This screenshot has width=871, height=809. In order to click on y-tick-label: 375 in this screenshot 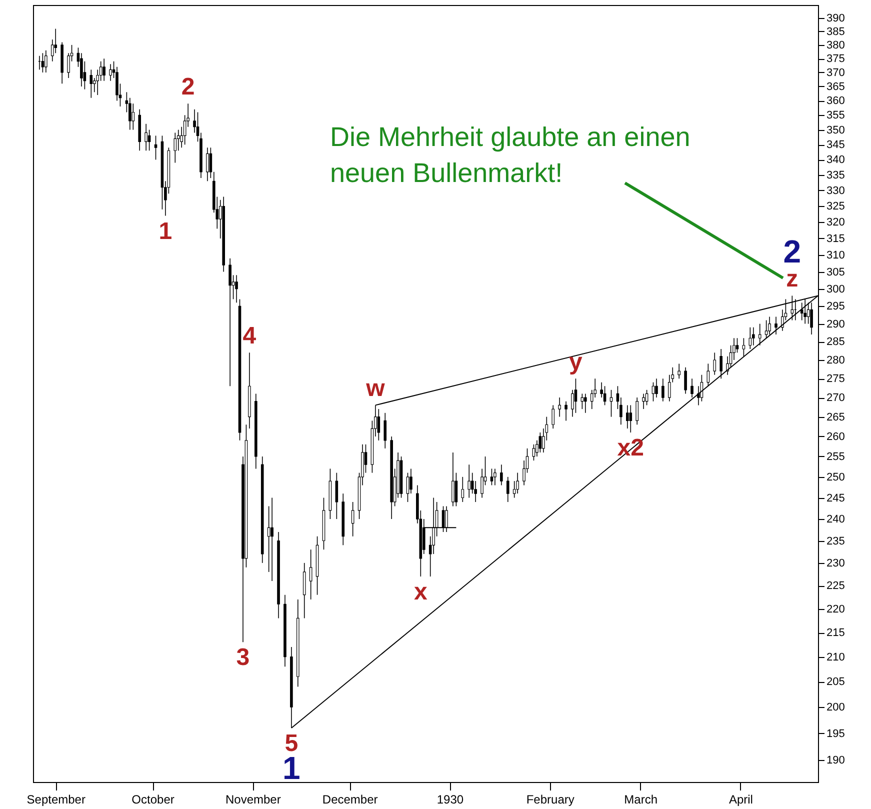, I will do `click(835, 59)`.